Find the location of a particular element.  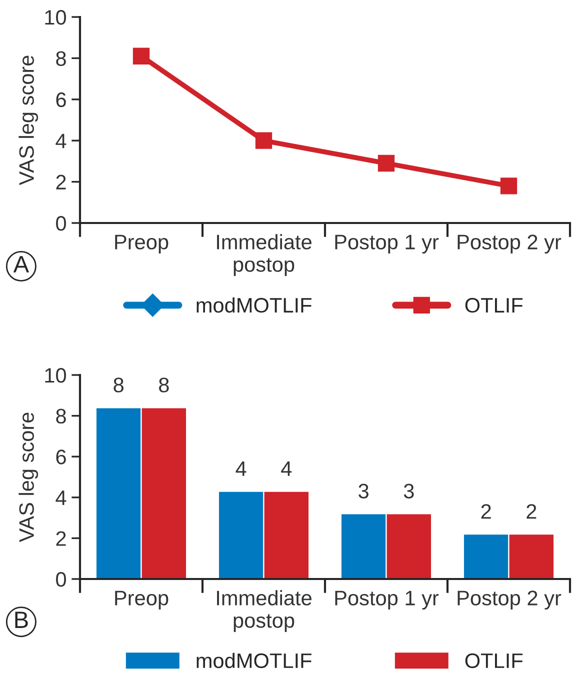

text: A is located at coordinates (21, 264).